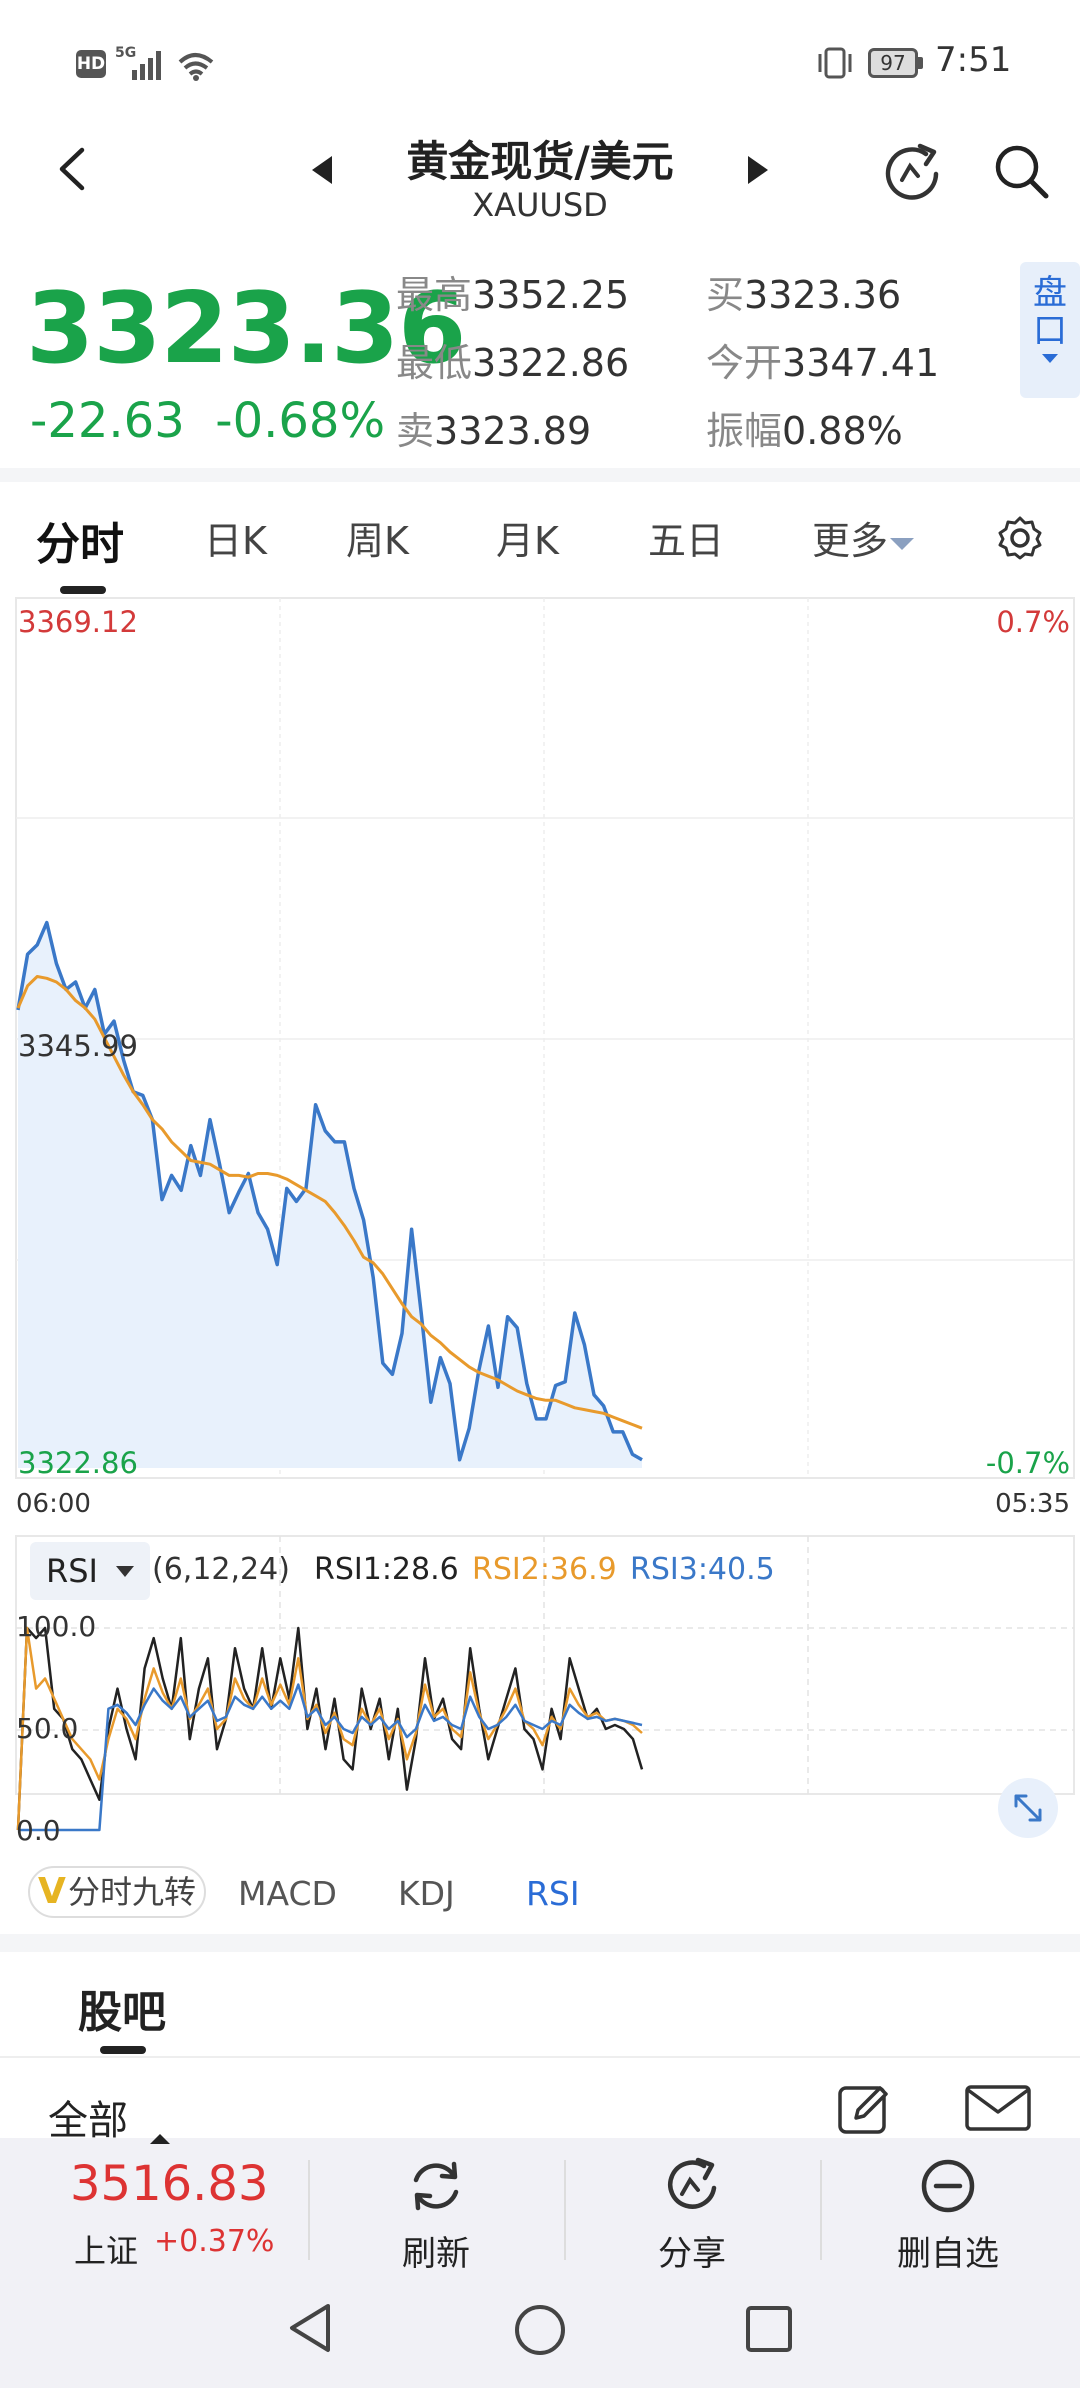 Image resolution: width=1080 pixels, height=2388 pixels. Describe the element at coordinates (123, 2050) in the screenshot. I see `guba-tab-indicator` at that location.